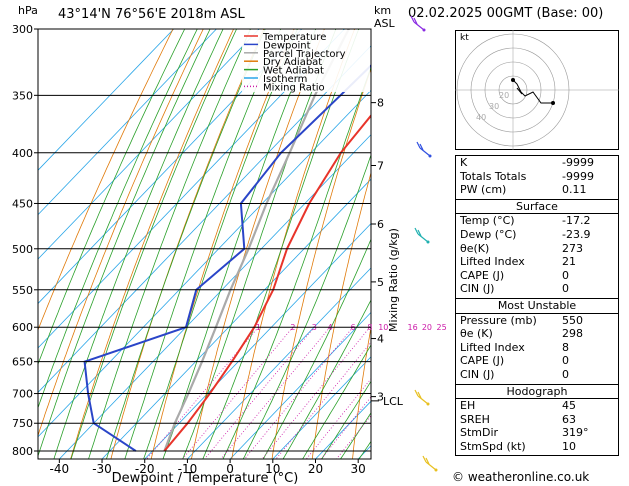 This screenshot has width=629, height=486. Describe the element at coordinates (492, 262) in the screenshot. I see `surface-label: Lifted Index` at that location.